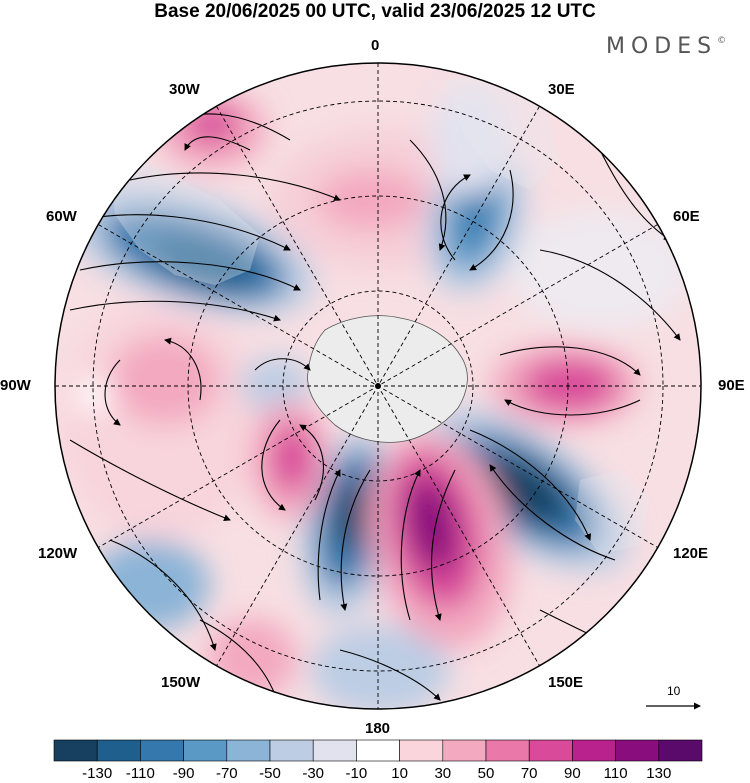  Describe the element at coordinates (275, 385) in the screenshot. I see `anomaly-negative-70w` at that location.